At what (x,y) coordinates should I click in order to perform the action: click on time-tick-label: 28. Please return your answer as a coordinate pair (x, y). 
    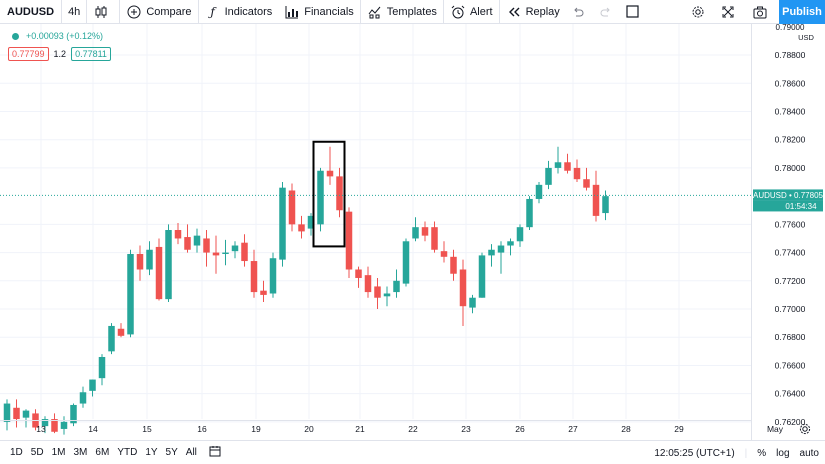
    Looking at the image, I should click on (626, 429).